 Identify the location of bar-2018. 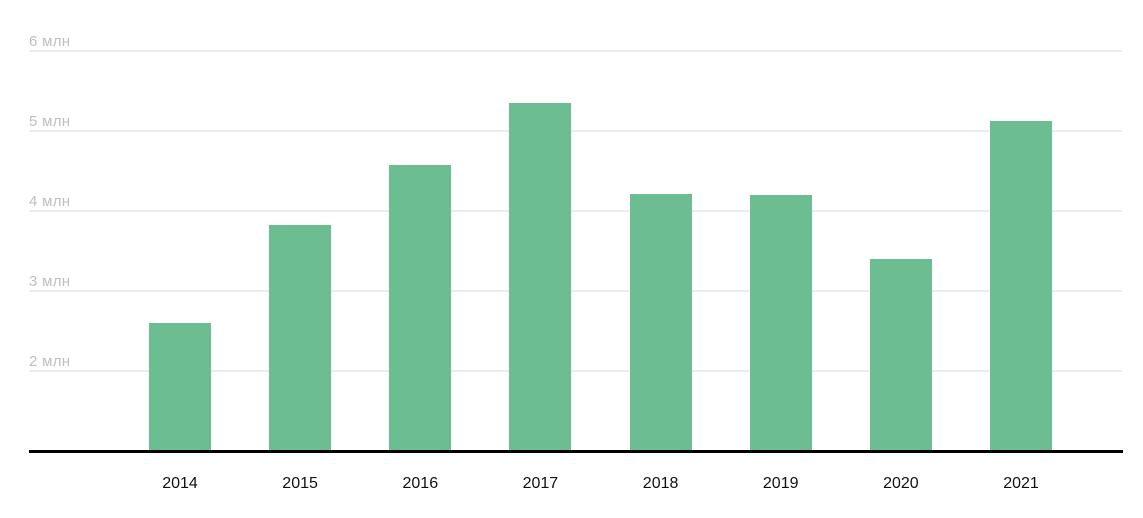
(660, 322).